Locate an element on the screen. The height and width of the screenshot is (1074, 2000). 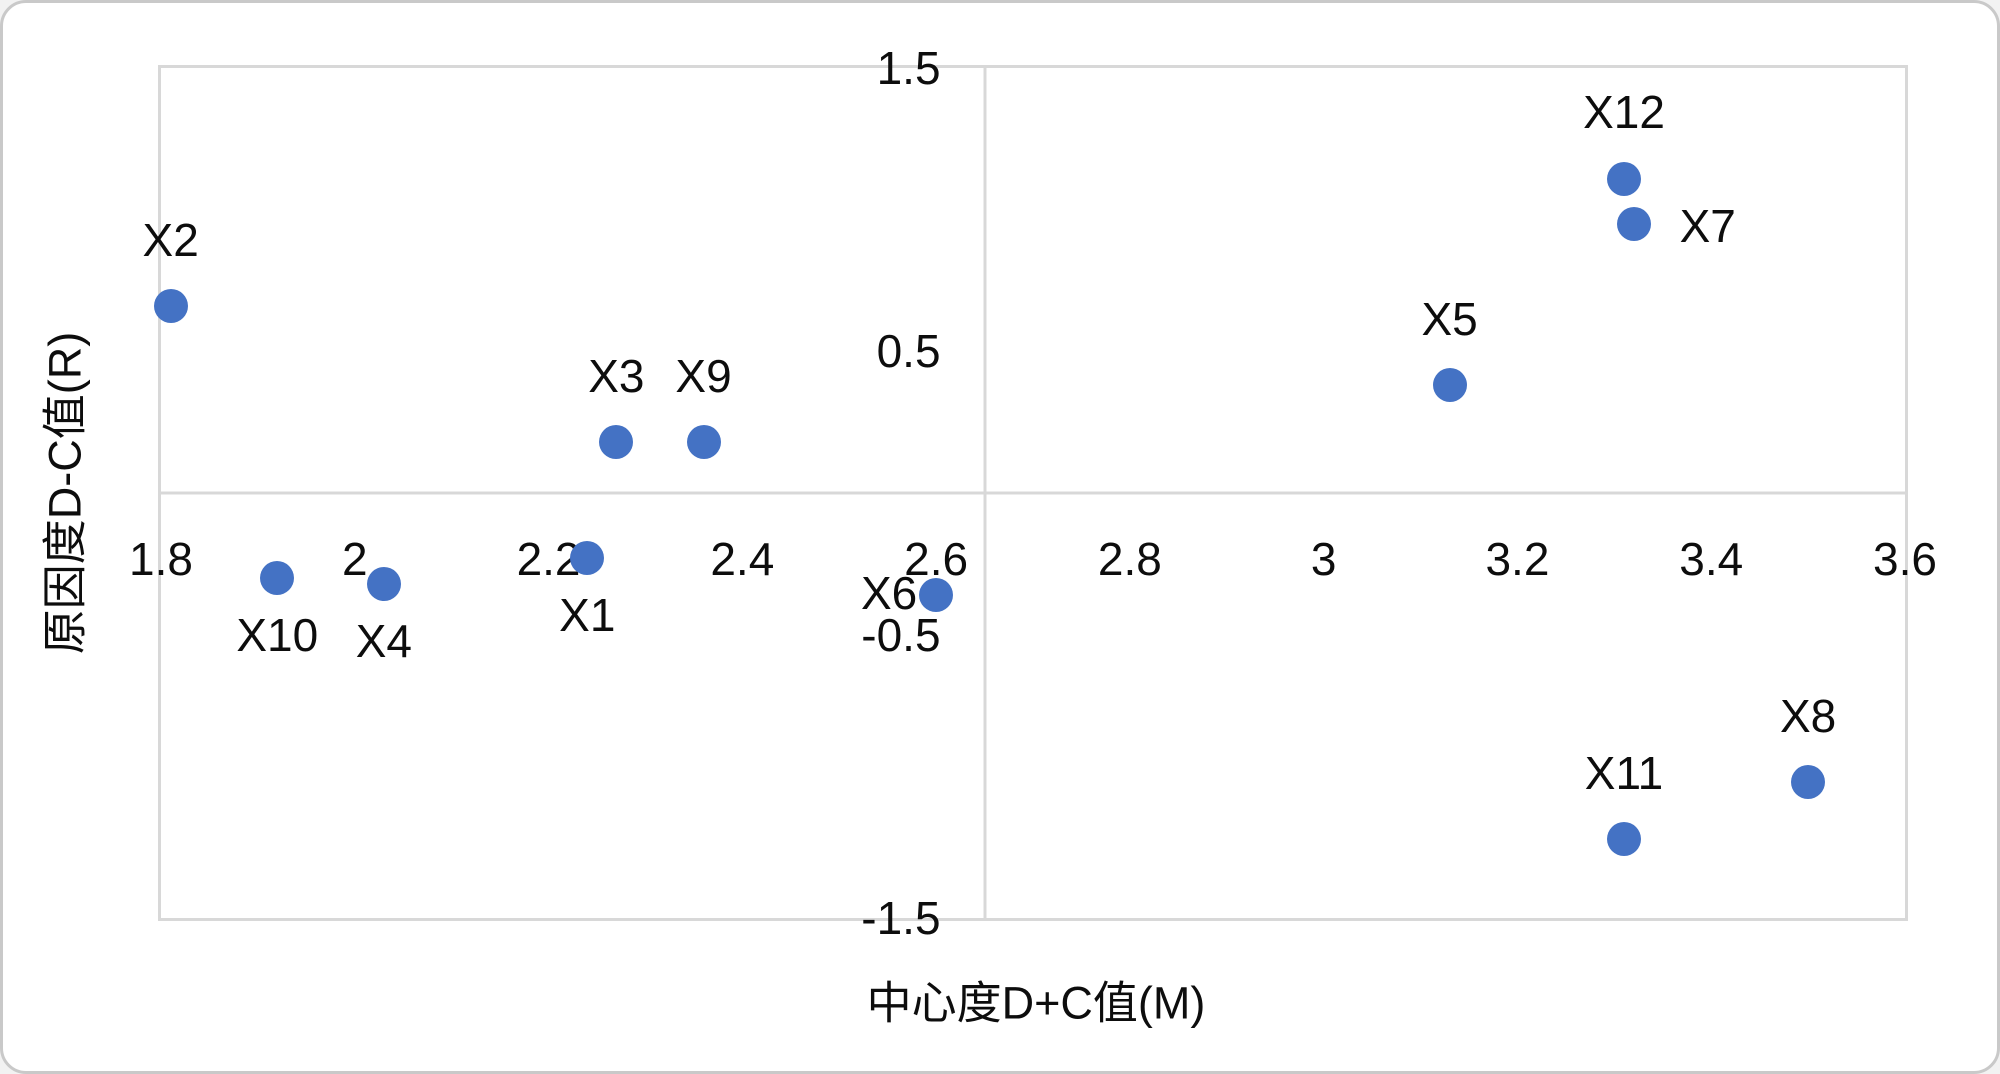
data-point-label: X3 is located at coordinates (616, 376).